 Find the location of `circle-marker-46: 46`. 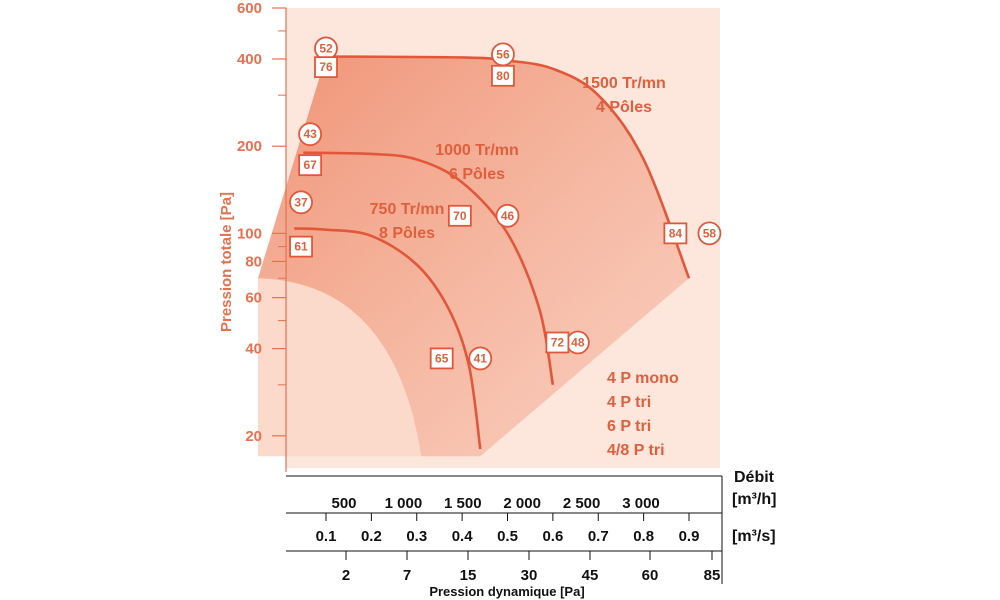

circle-marker-46: 46 is located at coordinates (507, 215).